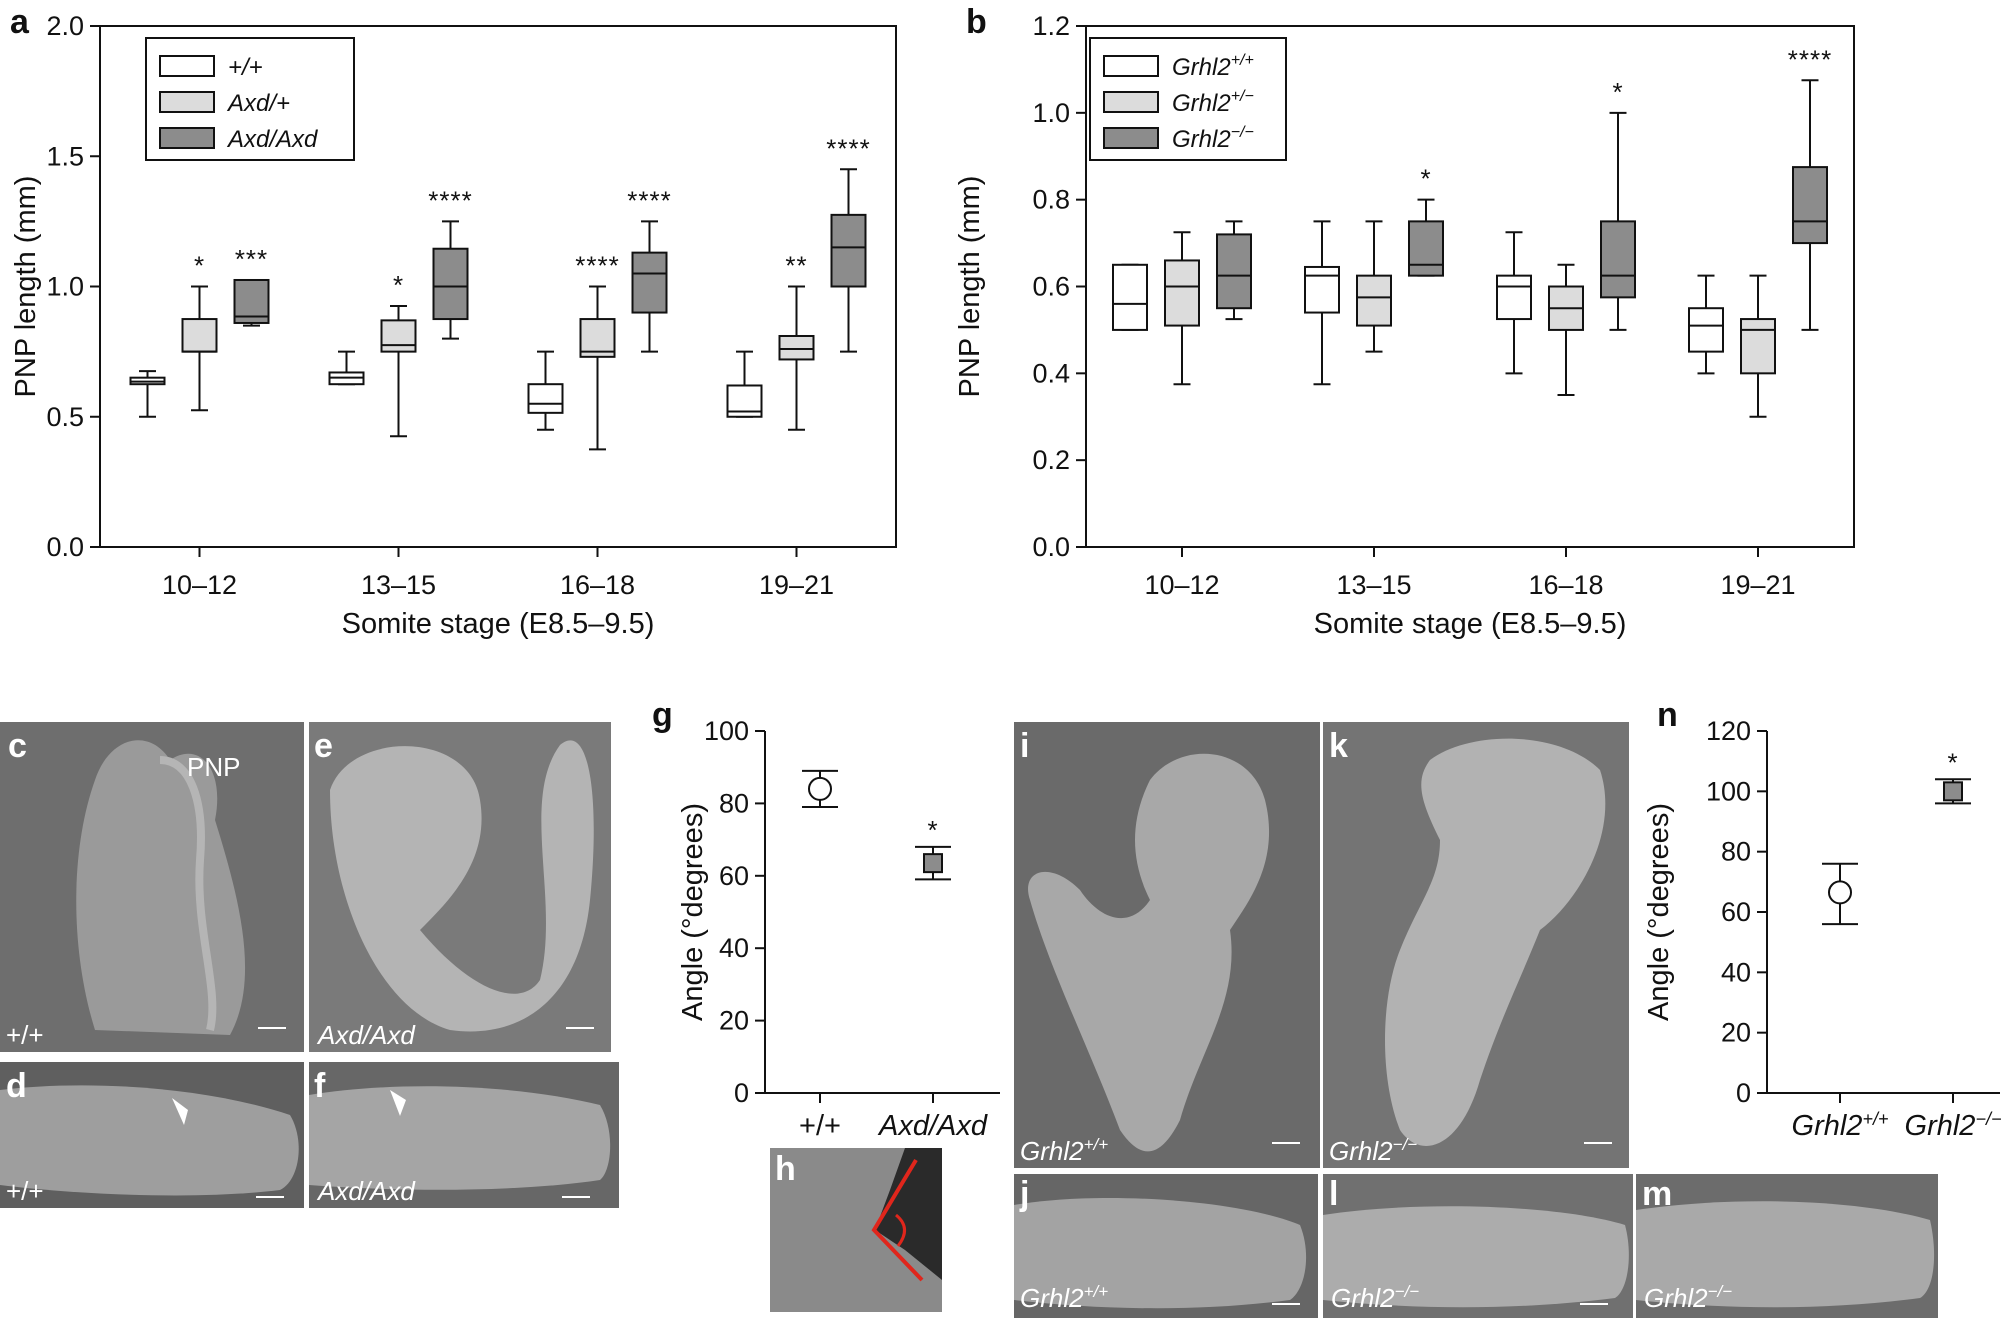 This screenshot has width=2006, height=1321. I want to click on legend-label-sup: +/−, so click(1242, 96).